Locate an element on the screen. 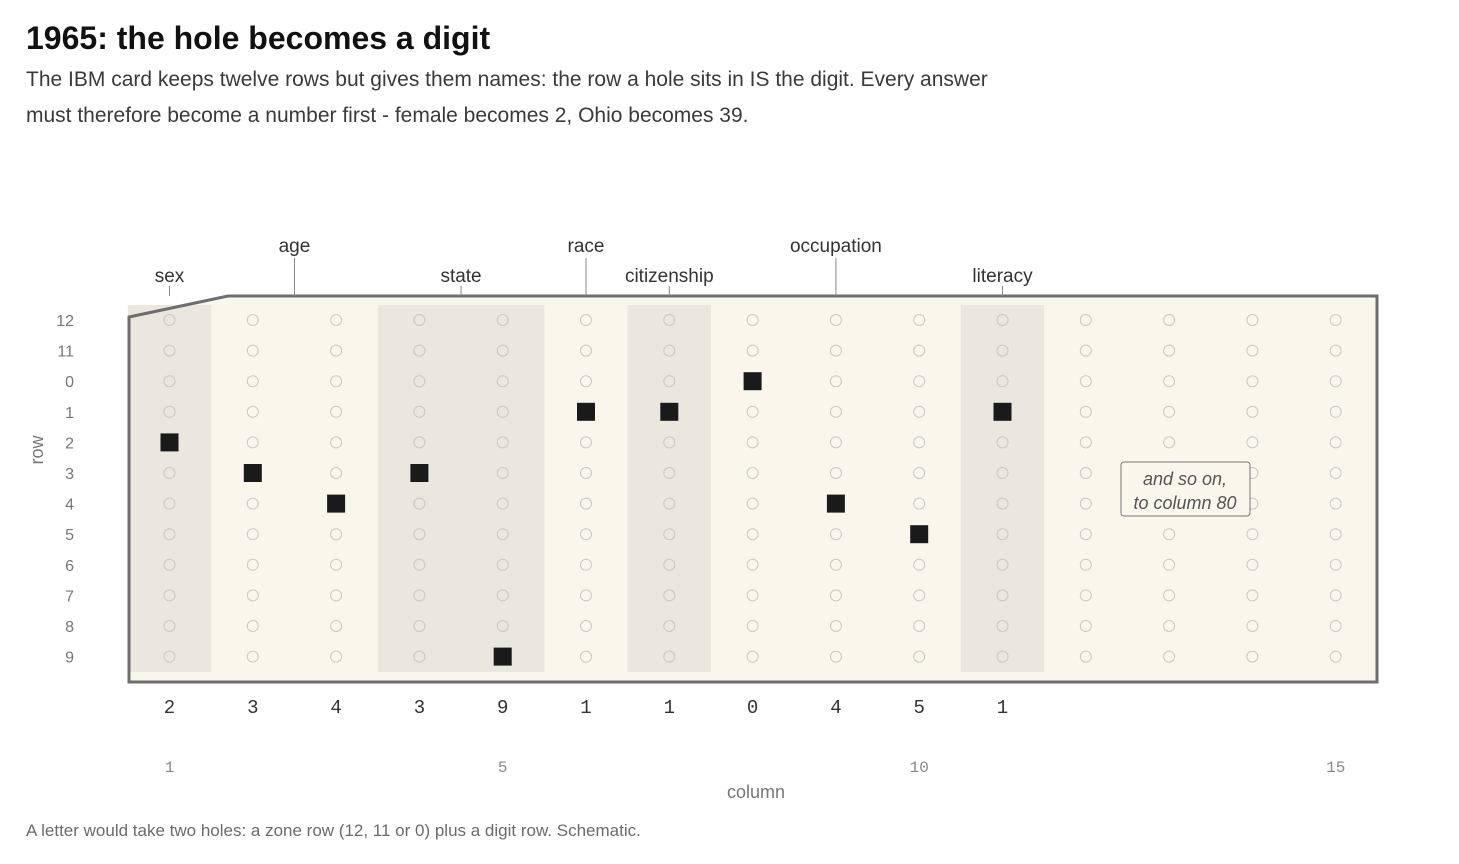  empty-hole-col1-row12 is located at coordinates (169, 320).